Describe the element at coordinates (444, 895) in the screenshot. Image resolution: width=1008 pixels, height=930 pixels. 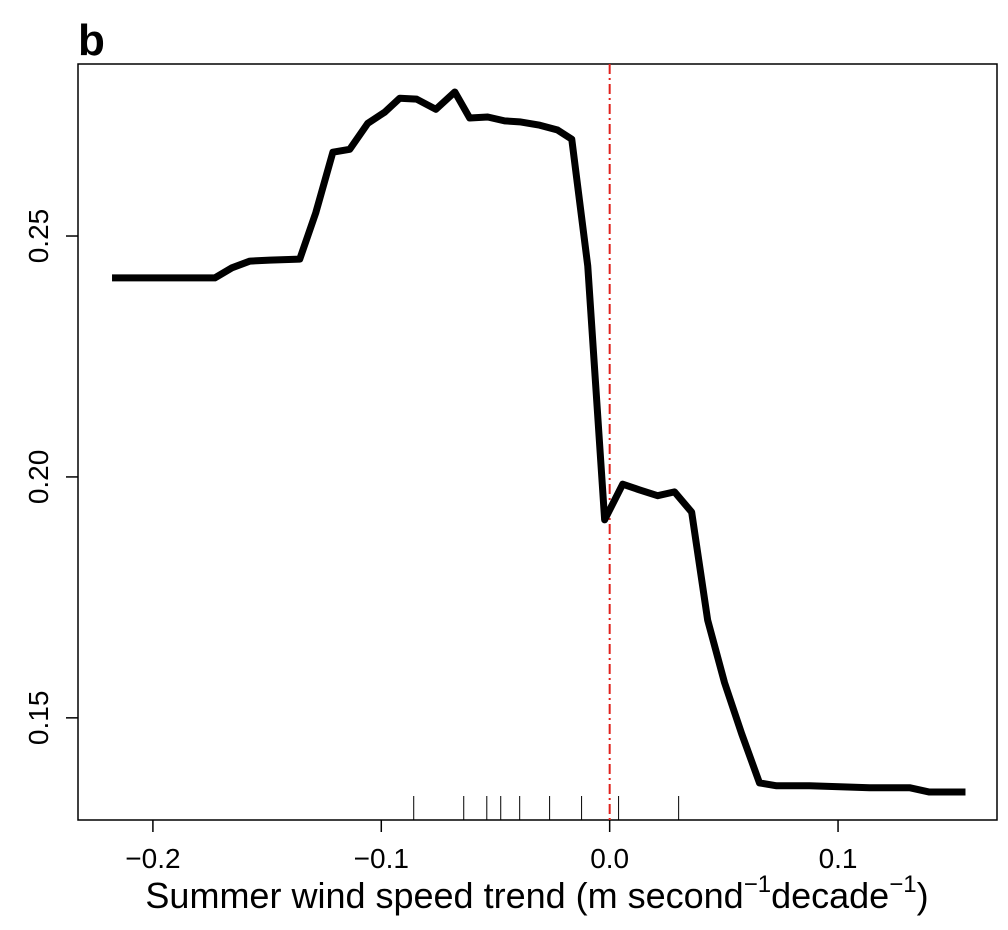
I see `x-label-part: Summer wind speed trend (m second` at that location.